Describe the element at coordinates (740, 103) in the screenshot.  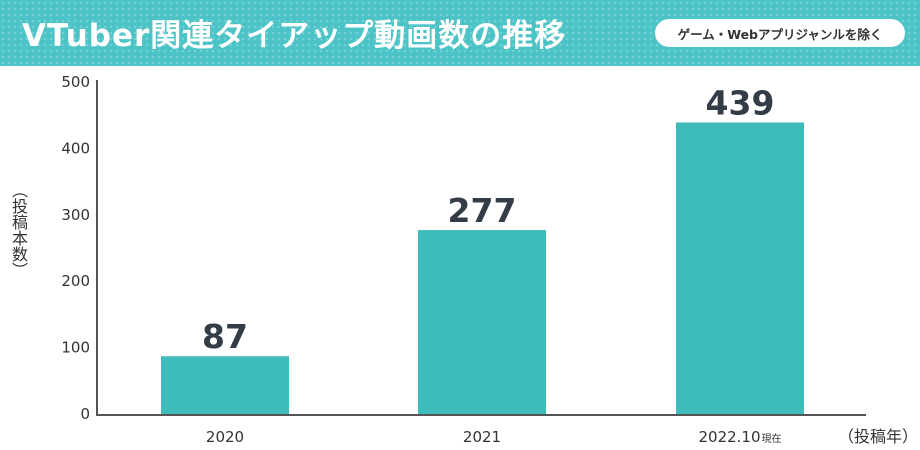
I see `value-label: 439` at that location.